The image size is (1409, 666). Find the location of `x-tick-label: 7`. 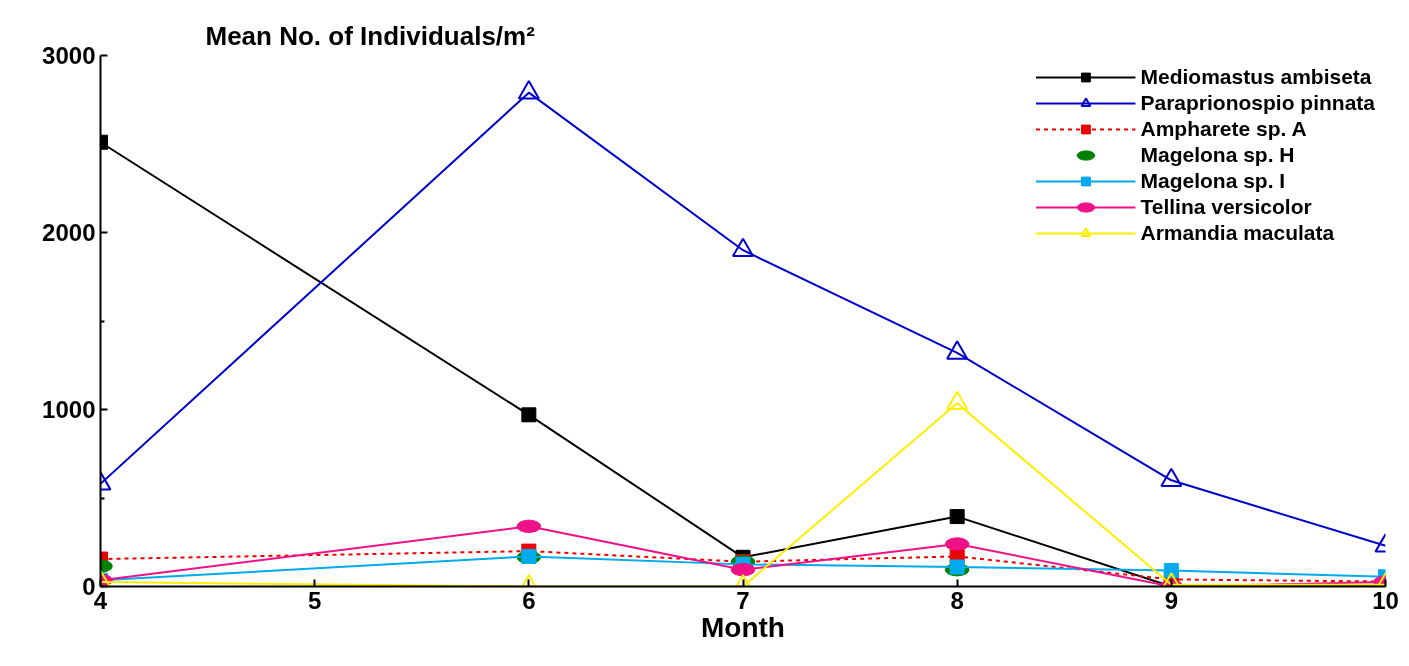

x-tick-label: 7 is located at coordinates (743, 600).